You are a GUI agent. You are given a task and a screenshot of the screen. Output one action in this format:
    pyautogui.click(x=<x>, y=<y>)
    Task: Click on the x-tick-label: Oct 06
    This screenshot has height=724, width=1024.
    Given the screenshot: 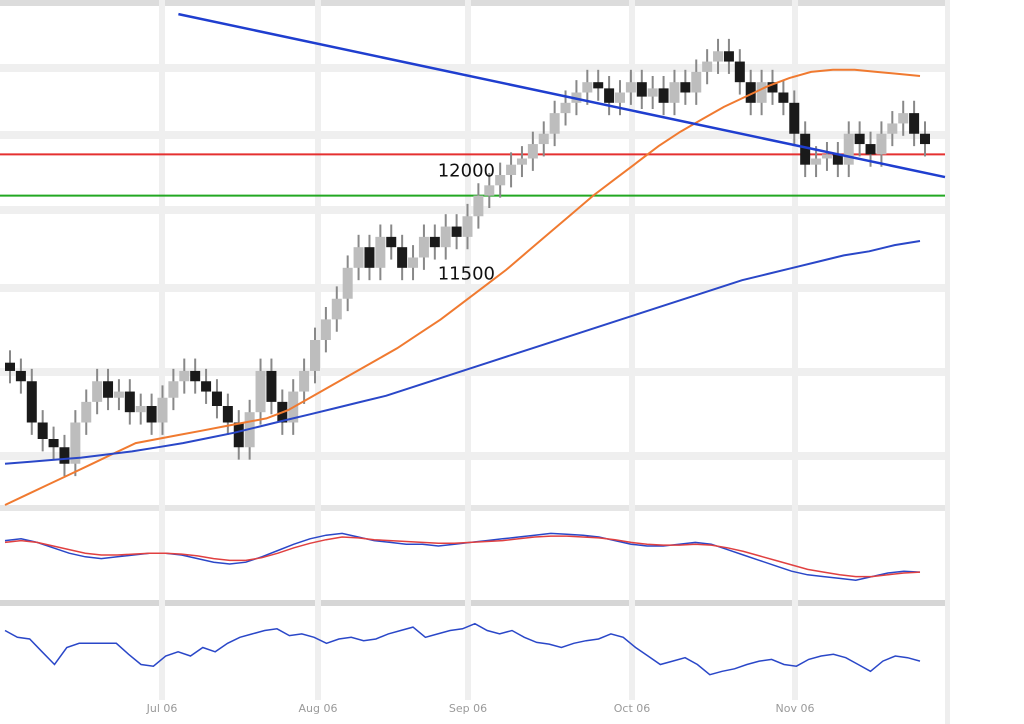 What is the action you would take?
    pyautogui.click(x=632, y=708)
    